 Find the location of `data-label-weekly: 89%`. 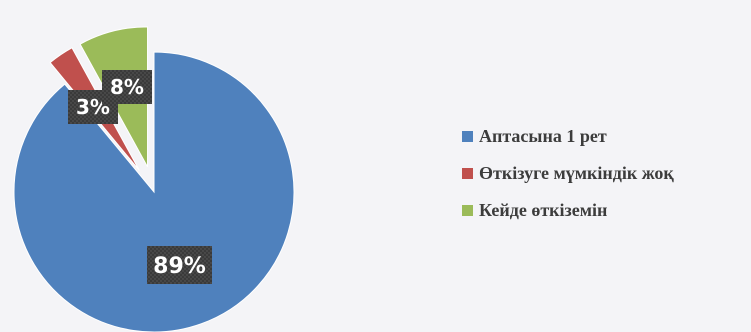

data-label-weekly: 89% is located at coordinates (179, 265).